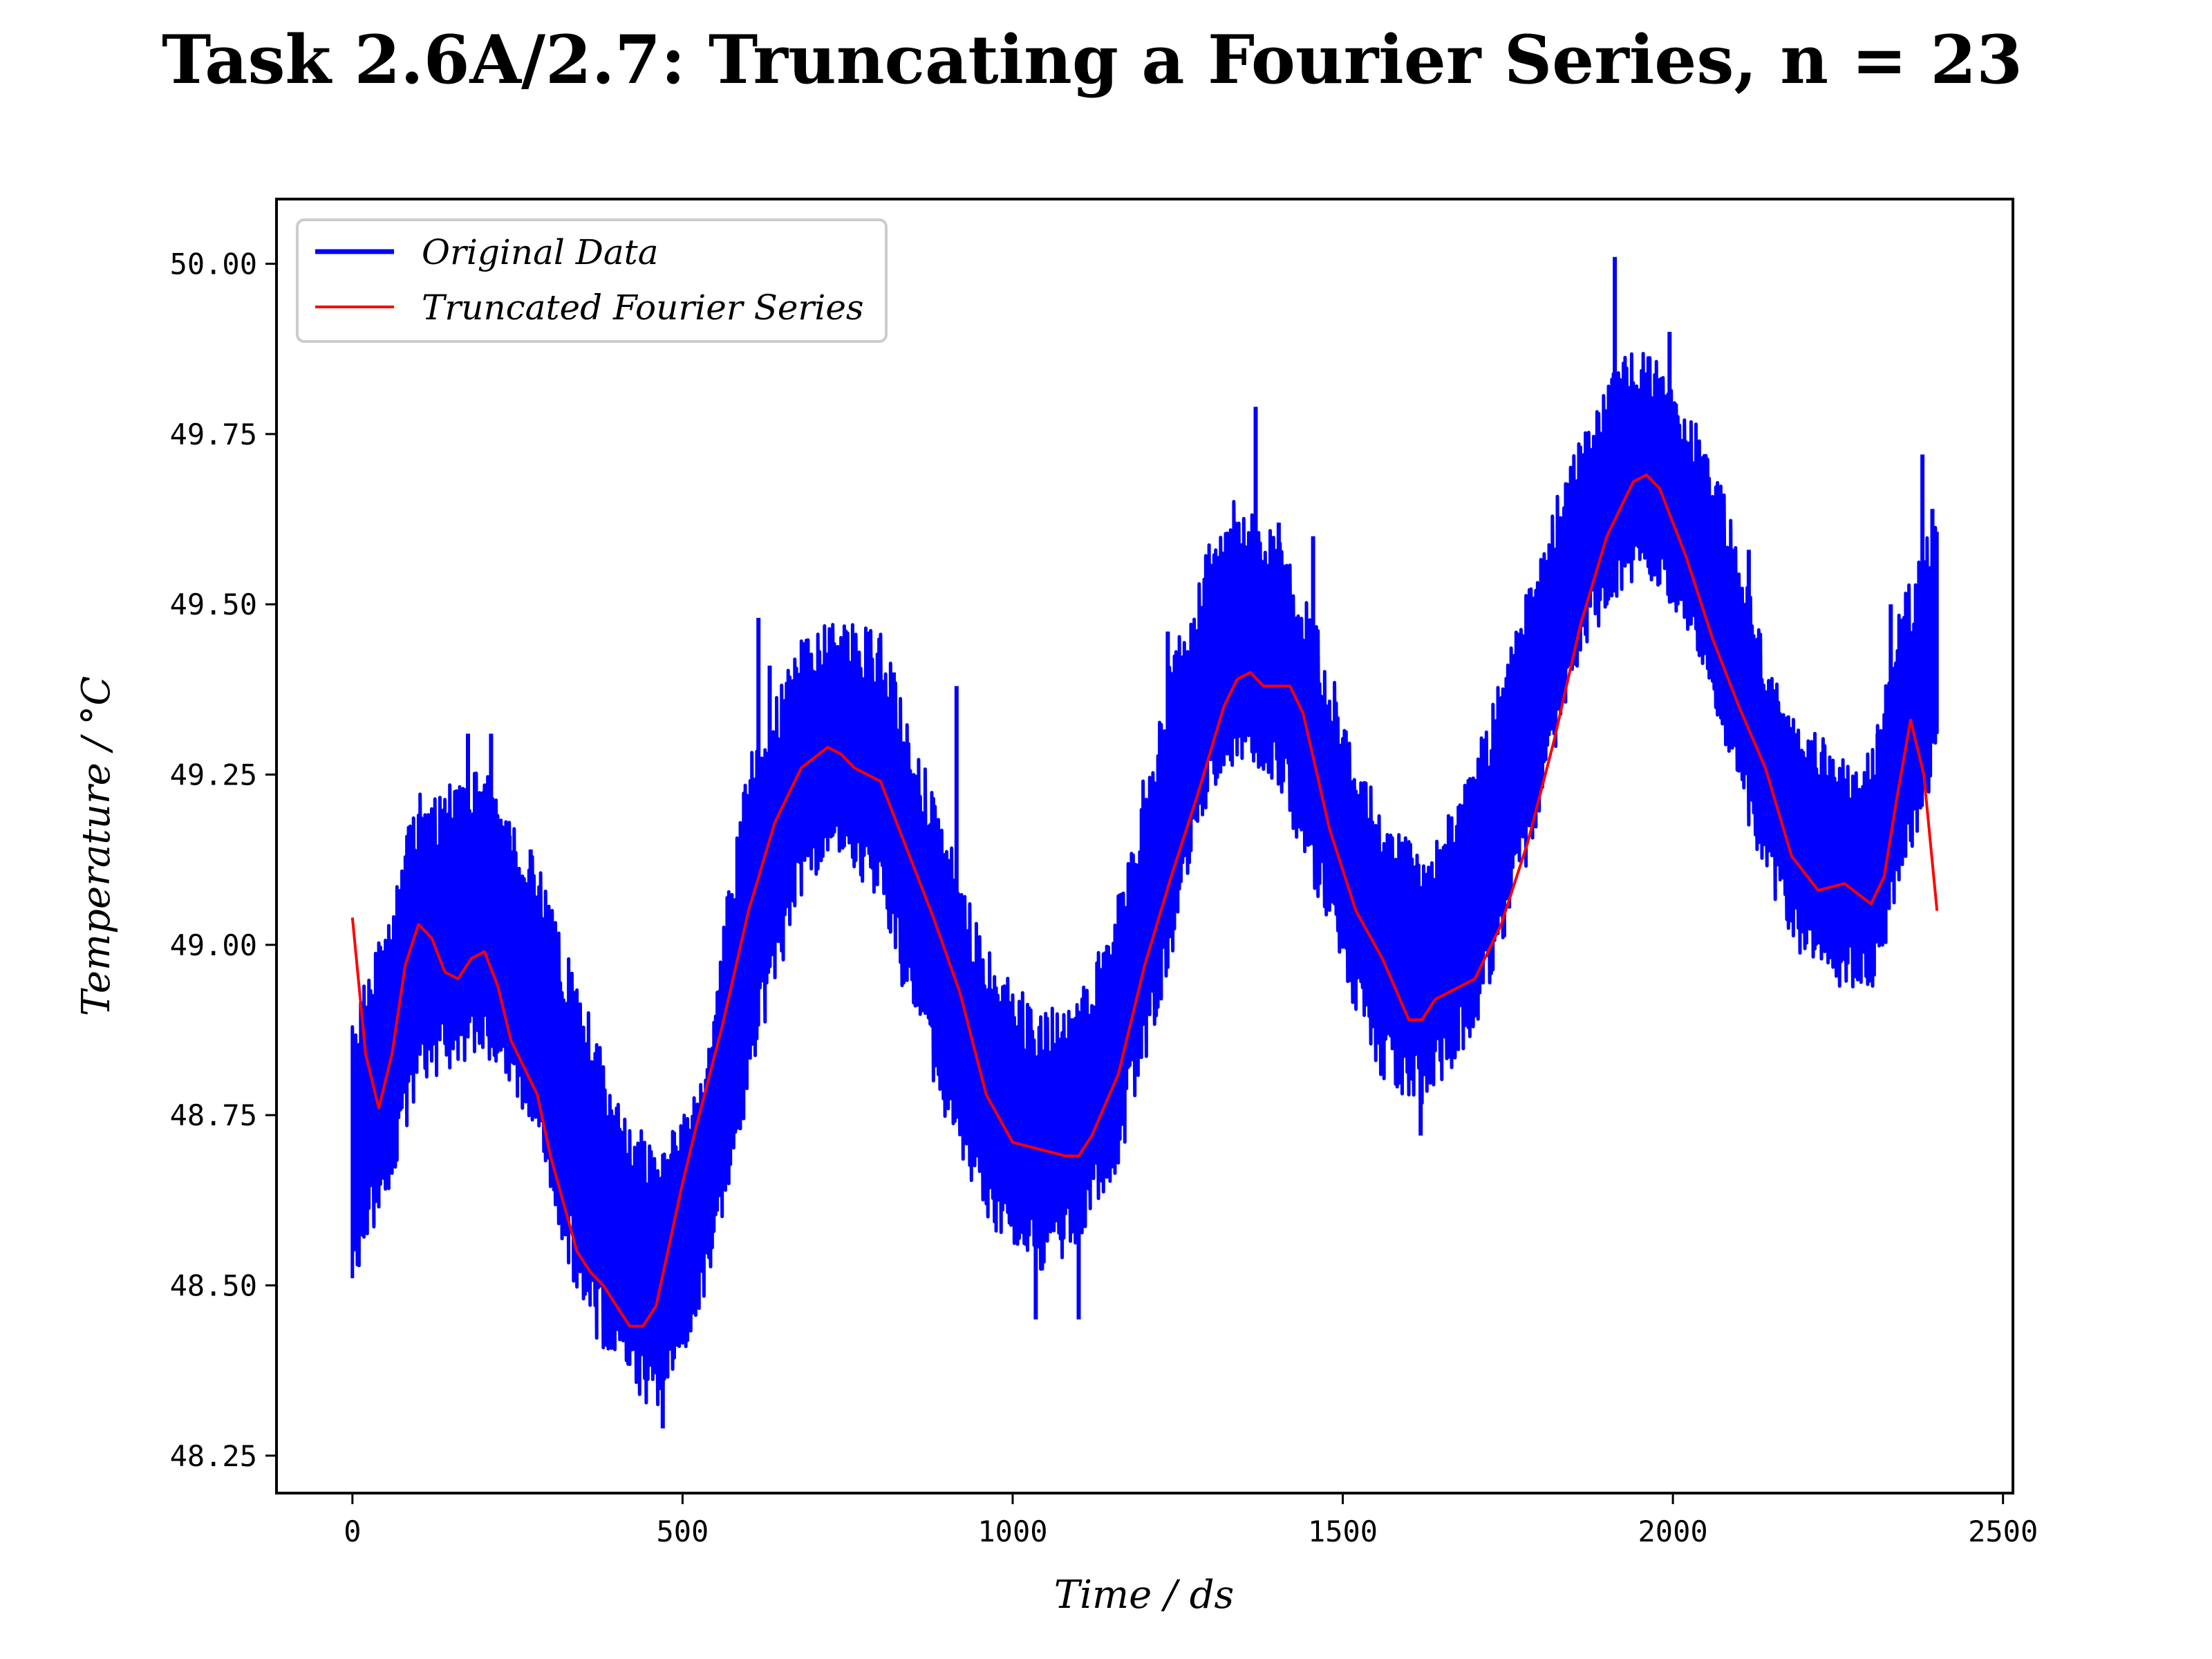 The image size is (2212, 1659). I want to click on y-axis-label: Temperature / °C, so click(97, 846).